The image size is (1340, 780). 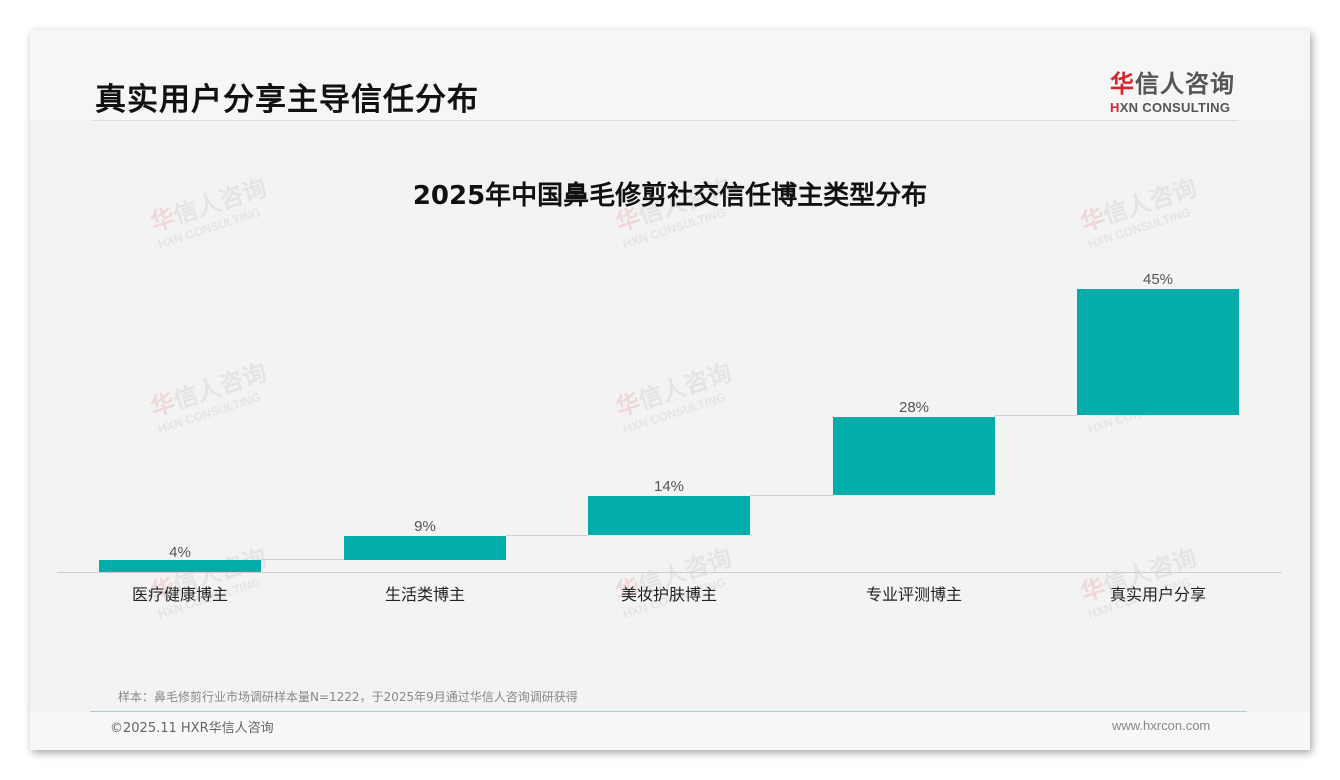 What do you see at coordinates (1161, 725) in the screenshot?
I see `website-link: www.hxrcon.com` at bounding box center [1161, 725].